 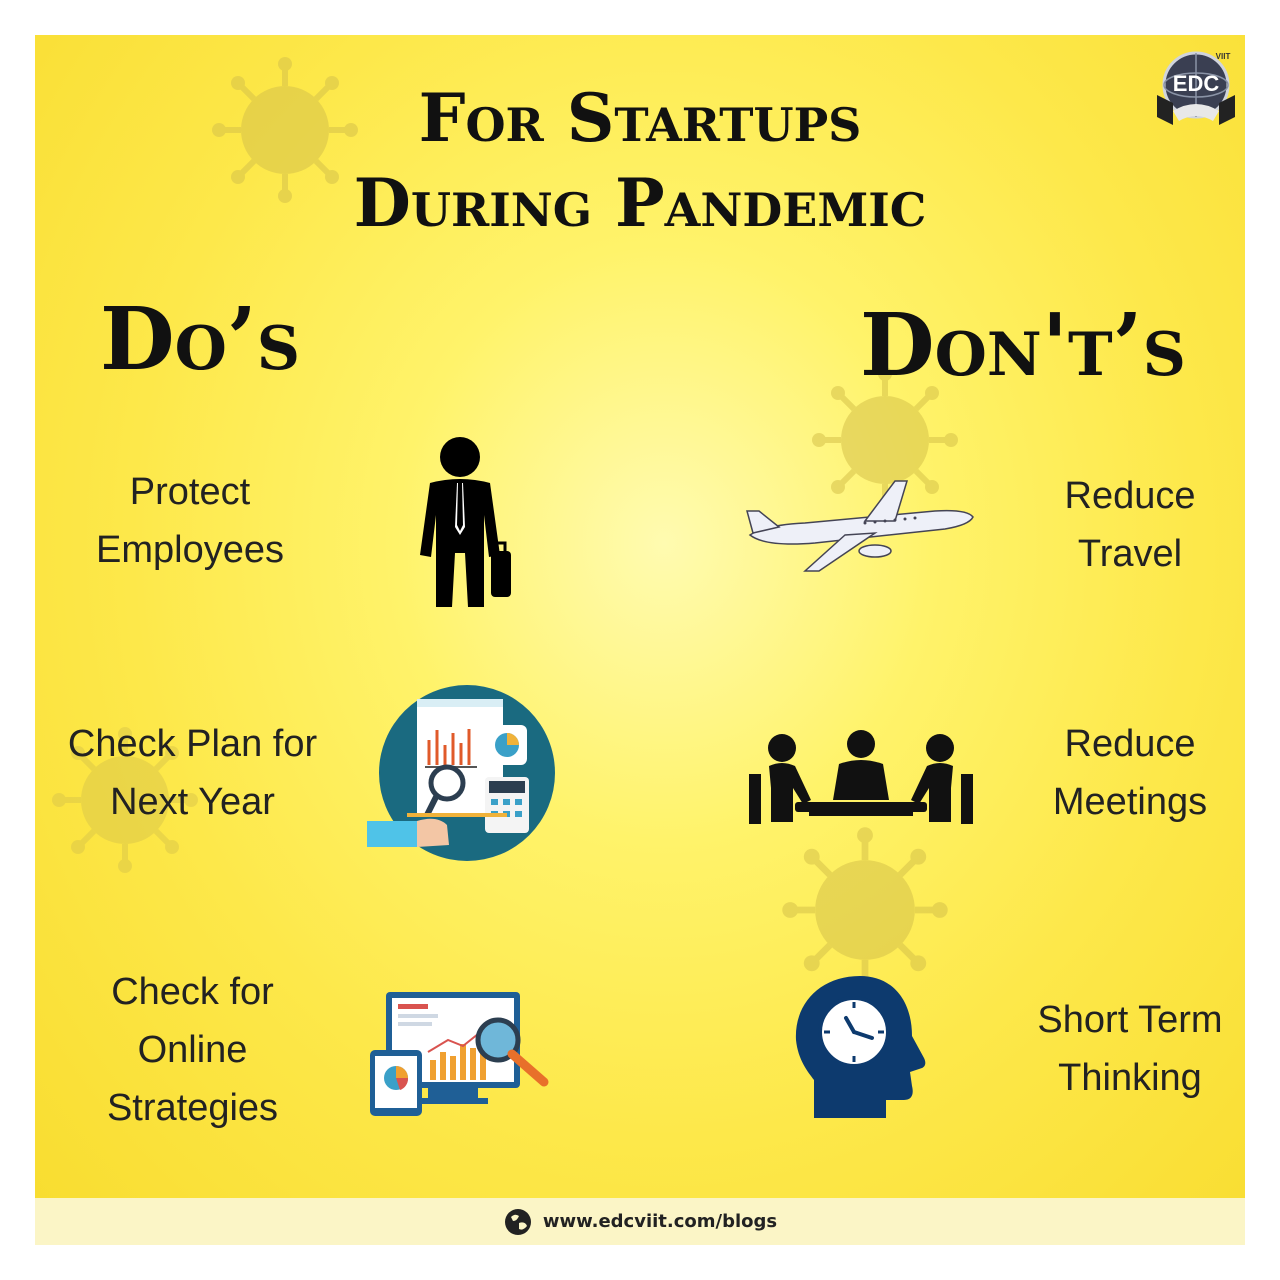 What do you see at coordinates (190, 521) in the screenshot?
I see `dos-item-protect-employees: Protect Employees` at bounding box center [190, 521].